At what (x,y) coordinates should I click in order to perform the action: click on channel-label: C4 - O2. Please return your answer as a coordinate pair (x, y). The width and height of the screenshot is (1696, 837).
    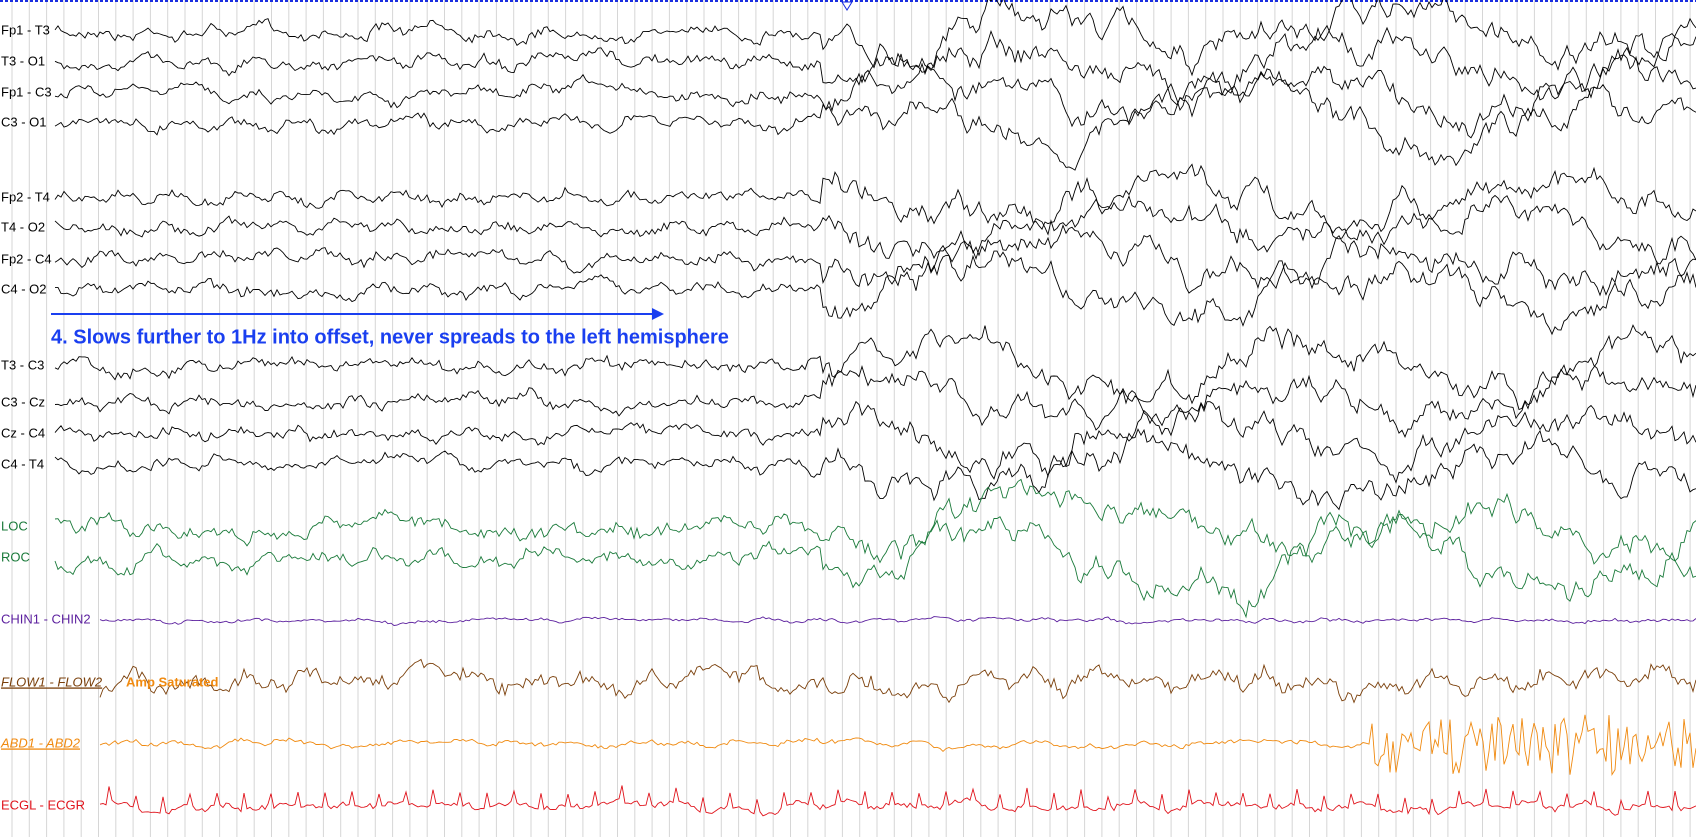
    Looking at the image, I should click on (24, 288).